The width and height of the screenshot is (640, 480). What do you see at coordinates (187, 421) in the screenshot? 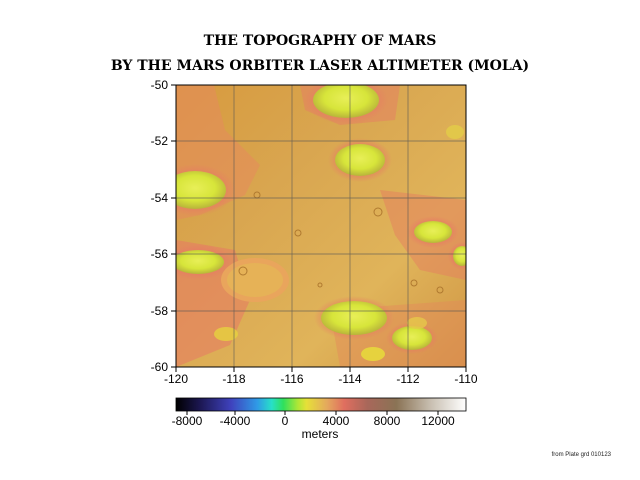
I see `colorbar-tick-label: -8000` at bounding box center [187, 421].